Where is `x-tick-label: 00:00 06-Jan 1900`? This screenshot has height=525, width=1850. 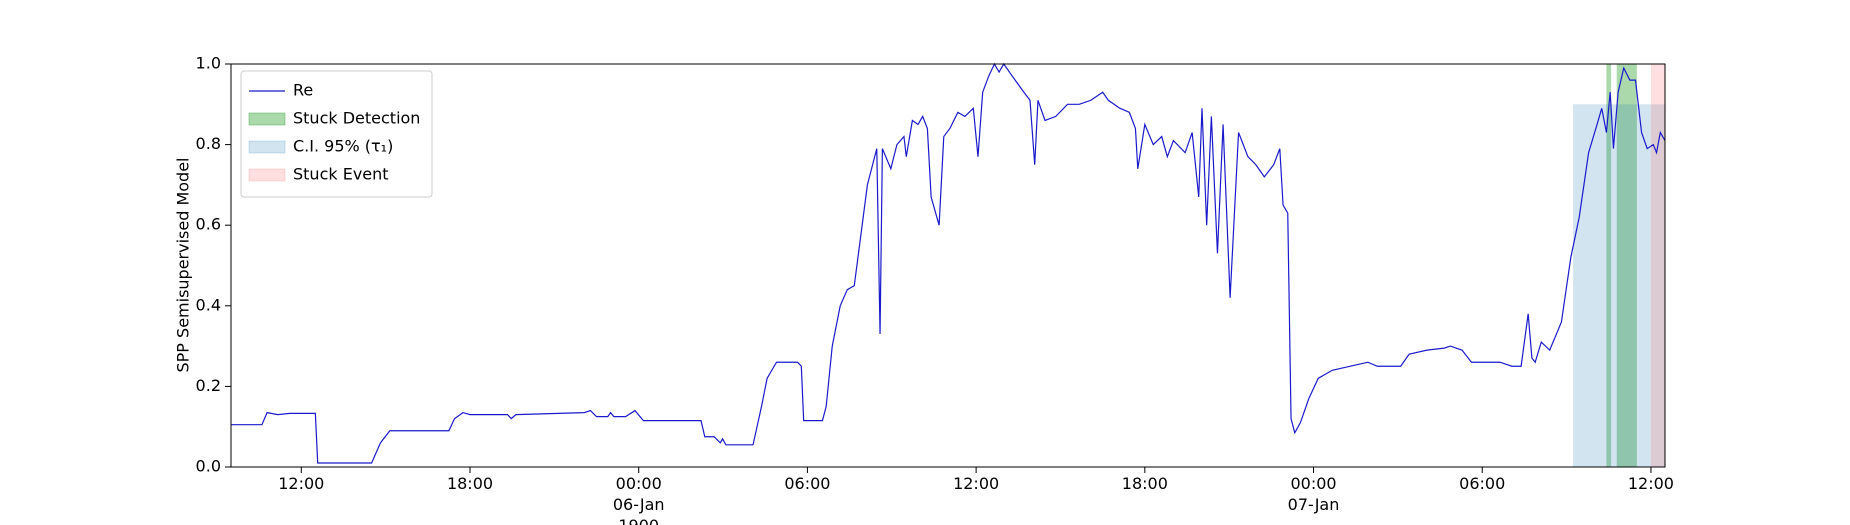 x-tick-label: 00:00 06-Jan 1900 is located at coordinates (639, 499).